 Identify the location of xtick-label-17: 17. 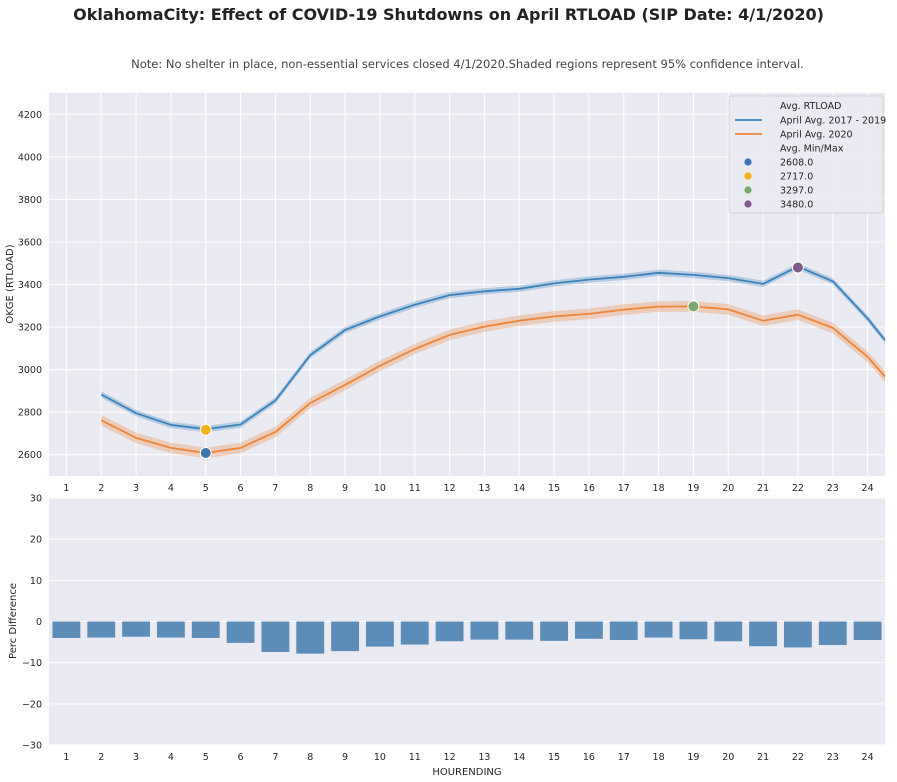
(624, 488).